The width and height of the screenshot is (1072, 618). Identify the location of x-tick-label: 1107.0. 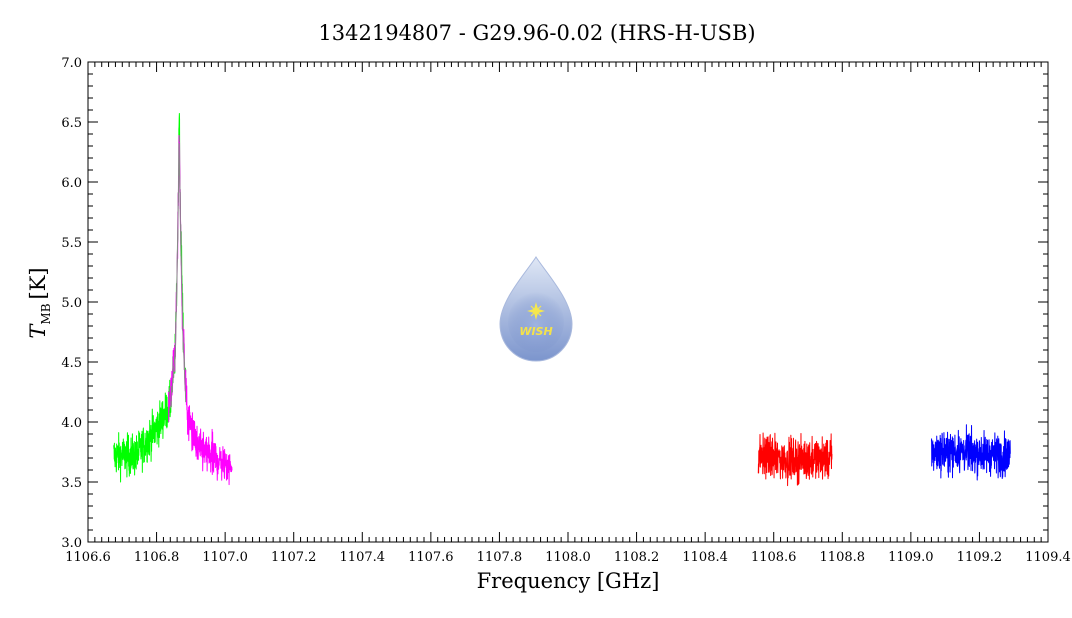
(225, 557).